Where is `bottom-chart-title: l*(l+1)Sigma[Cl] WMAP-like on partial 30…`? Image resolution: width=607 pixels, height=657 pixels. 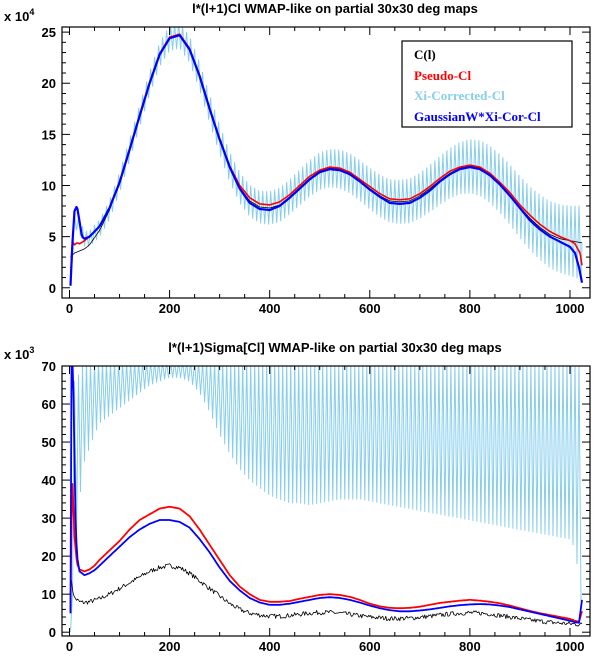
bottom-chart-title: l*(l+1)Sigma[Cl] WMAP-like on partial 30… is located at coordinates (334, 347).